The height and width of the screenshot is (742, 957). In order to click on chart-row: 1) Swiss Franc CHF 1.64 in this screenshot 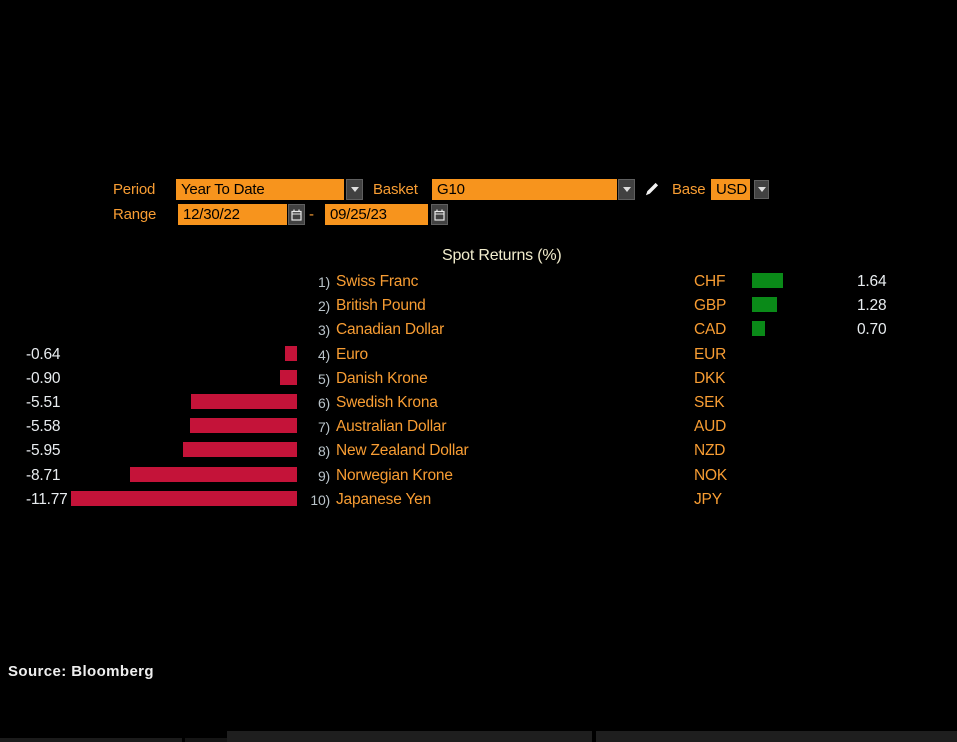, I will do `click(478, 282)`.